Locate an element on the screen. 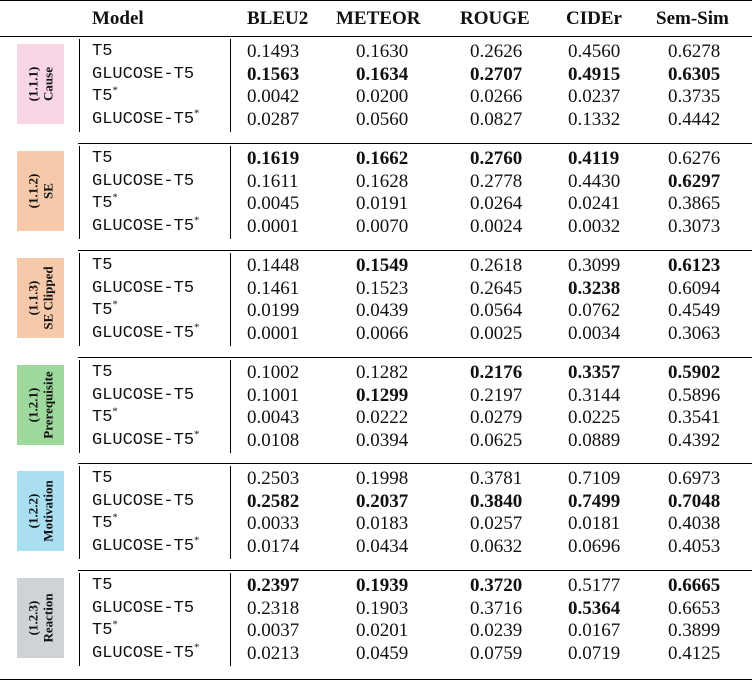 Image resolution: width=752 pixels, height=682 pixels. metric-value: 0.0759 is located at coordinates (496, 654).